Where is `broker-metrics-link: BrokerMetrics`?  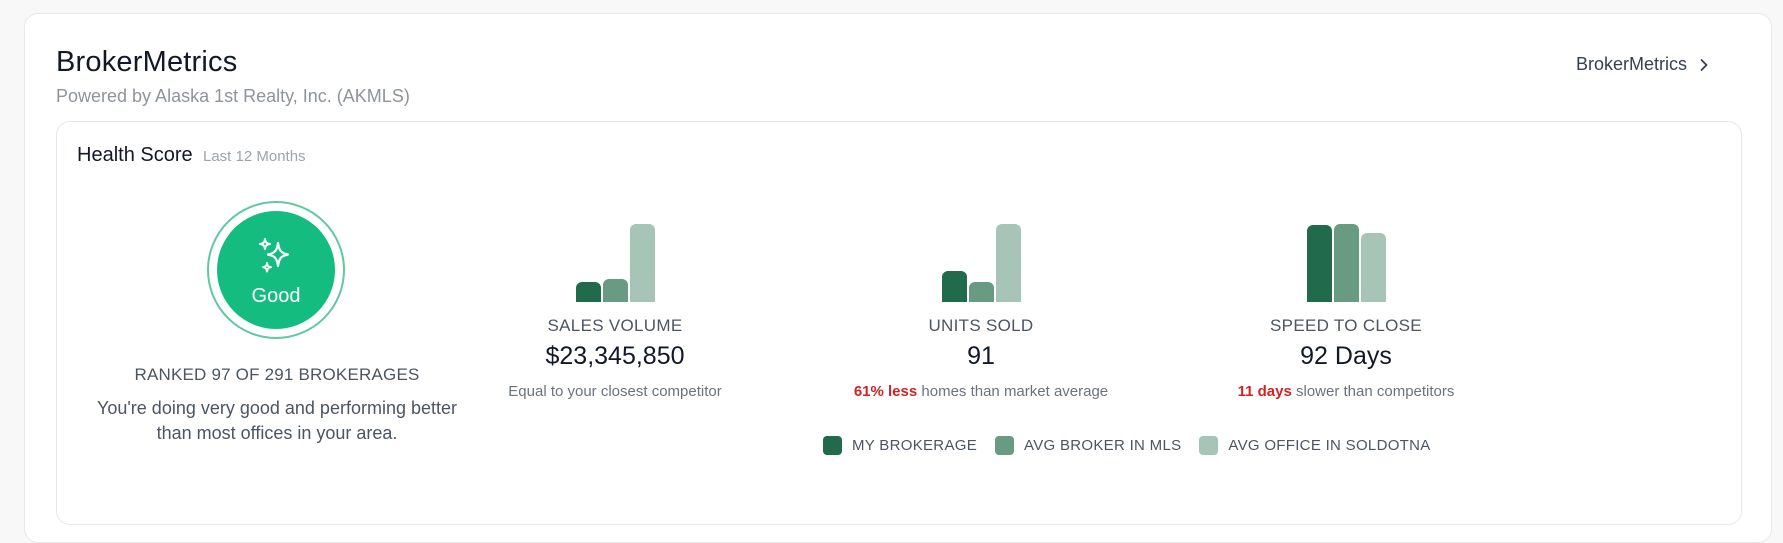 broker-metrics-link: BrokerMetrics is located at coordinates (1643, 64).